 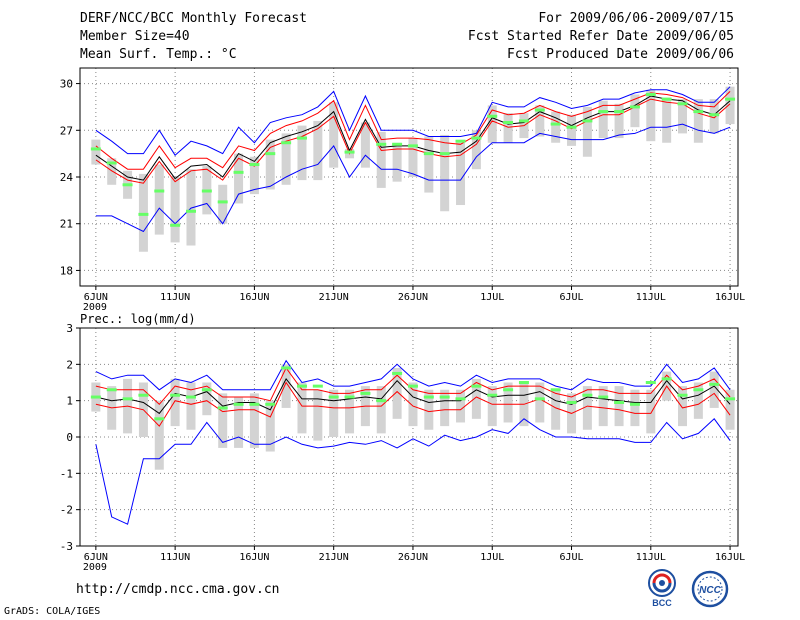 I want to click on y-tick-label: 0, so click(x=69, y=437).